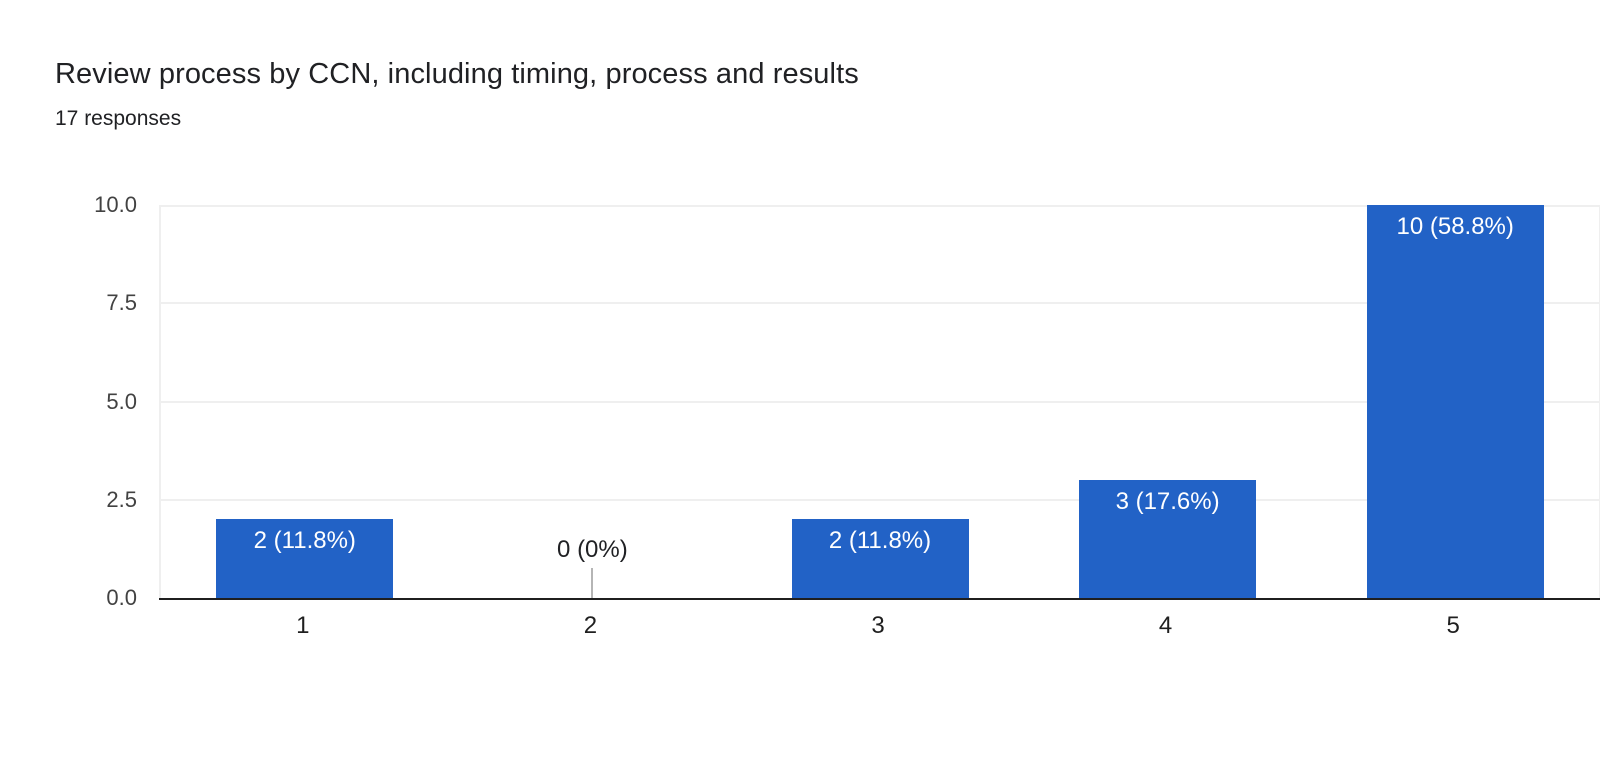  What do you see at coordinates (121, 597) in the screenshot?
I see `y-tick-label: 0.0` at bounding box center [121, 597].